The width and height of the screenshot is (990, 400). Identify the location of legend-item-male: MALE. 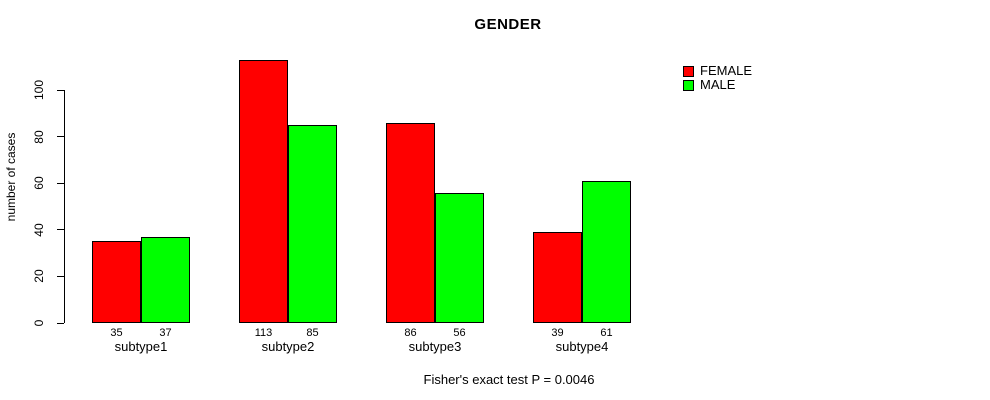
(717, 85).